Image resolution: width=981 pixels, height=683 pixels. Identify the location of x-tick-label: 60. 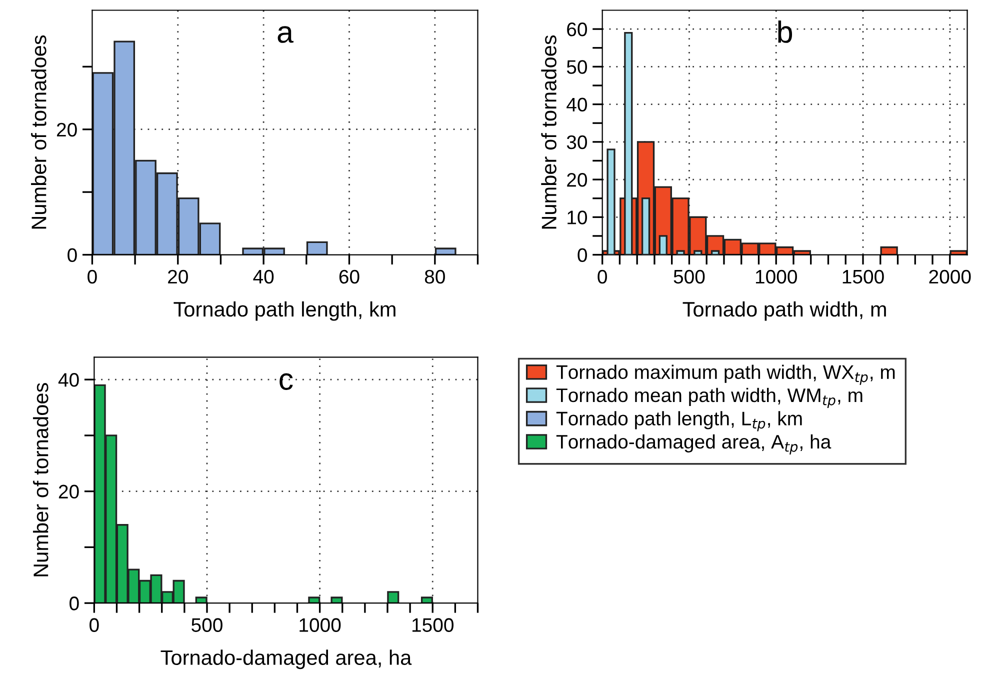
(349, 277).